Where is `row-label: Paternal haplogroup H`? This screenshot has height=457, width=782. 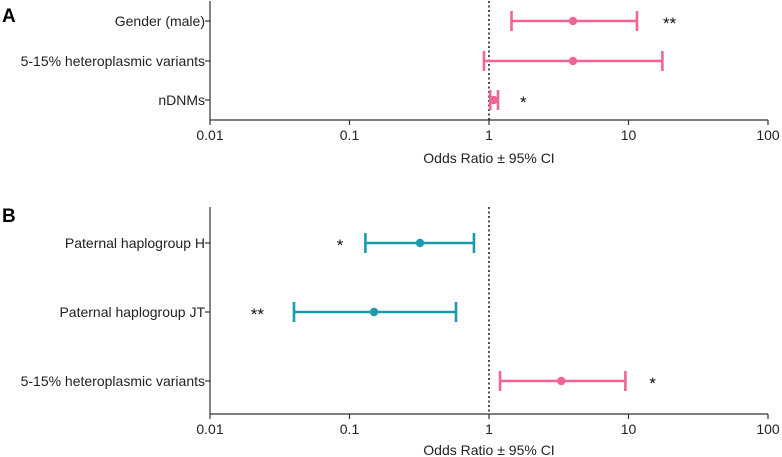 row-label: Paternal haplogroup H is located at coordinates (135, 243).